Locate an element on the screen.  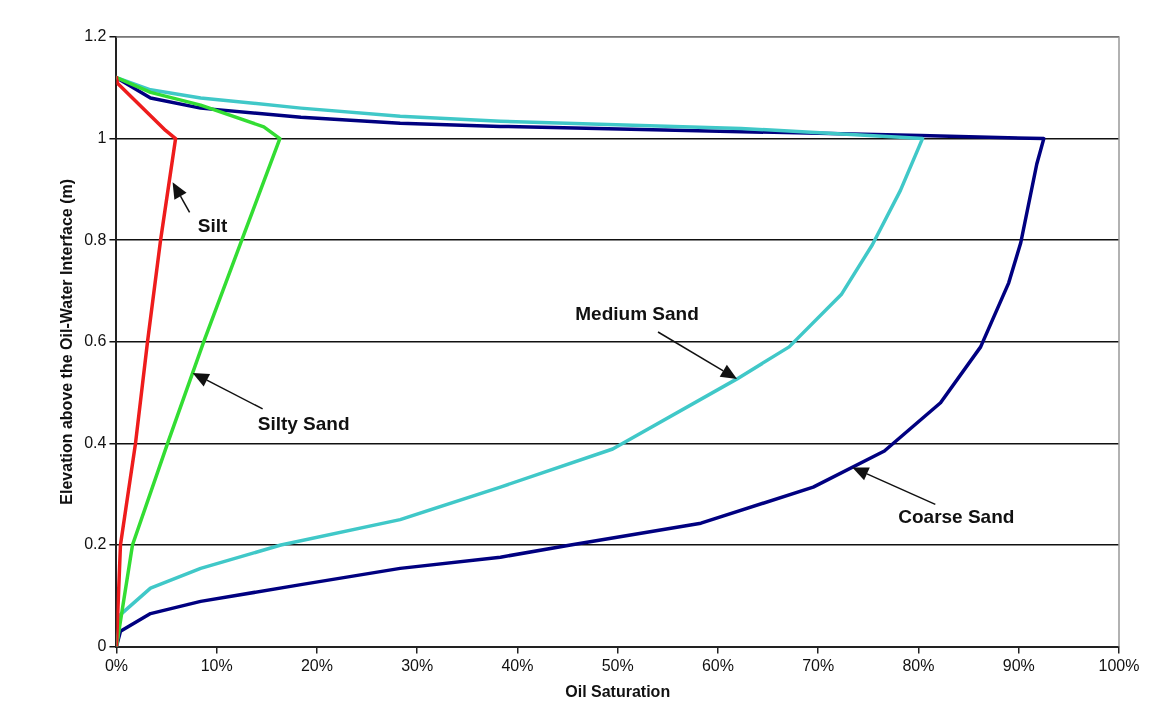
y-tick-label: 1.2 is located at coordinates (95, 36).